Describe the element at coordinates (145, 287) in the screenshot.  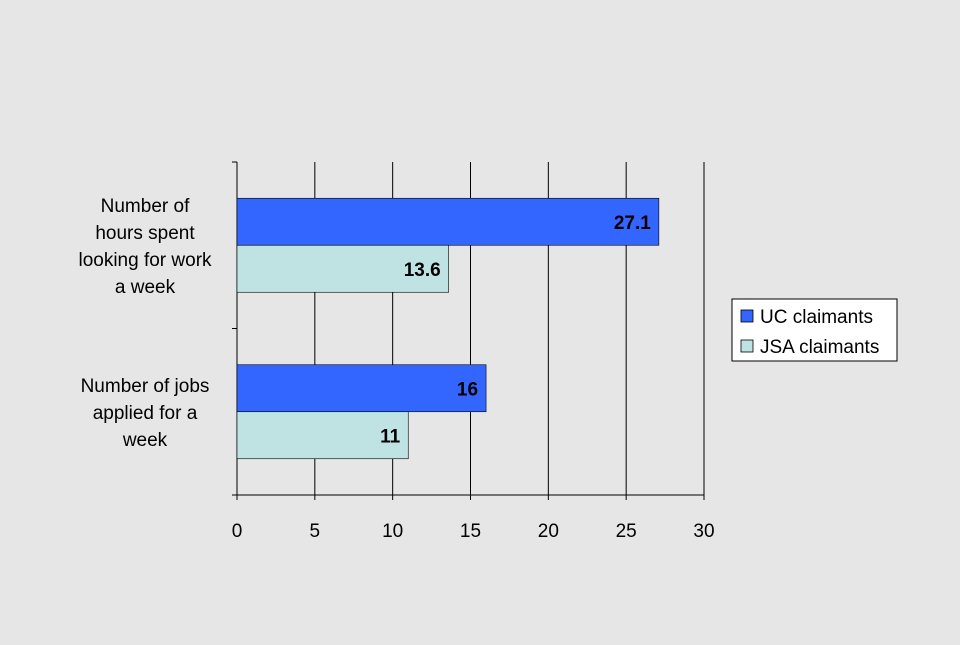
I see `category-label-line: a week` at that location.